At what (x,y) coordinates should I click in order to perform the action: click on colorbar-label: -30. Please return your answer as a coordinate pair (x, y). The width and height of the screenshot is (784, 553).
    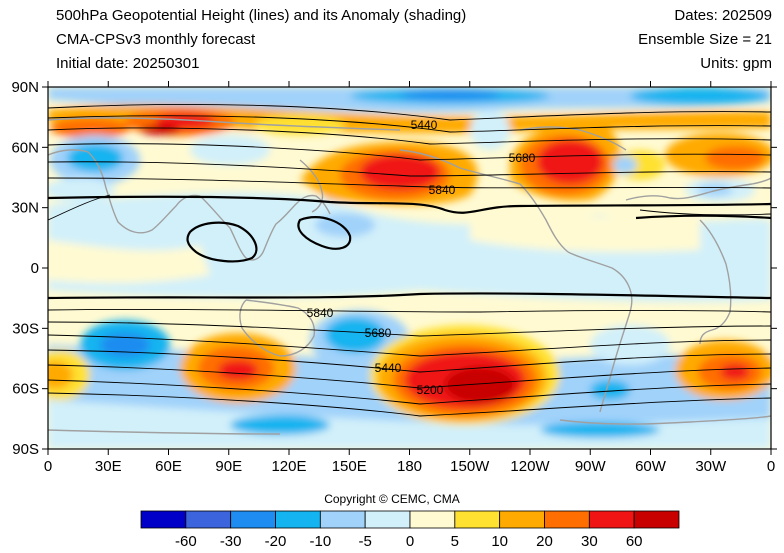
    Looking at the image, I should click on (231, 541).